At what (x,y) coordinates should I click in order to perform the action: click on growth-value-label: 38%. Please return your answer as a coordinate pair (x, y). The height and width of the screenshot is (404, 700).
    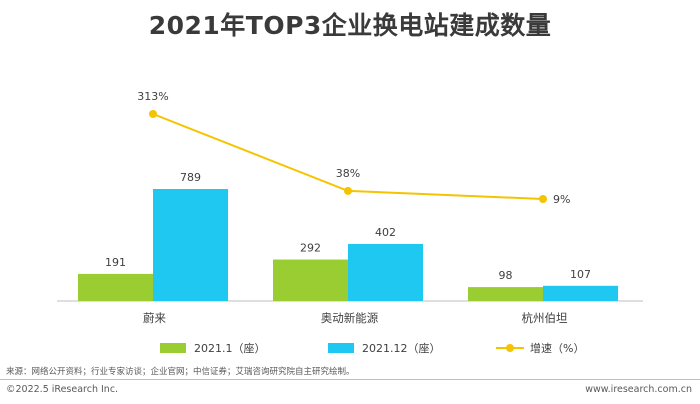
    Looking at the image, I should click on (348, 173).